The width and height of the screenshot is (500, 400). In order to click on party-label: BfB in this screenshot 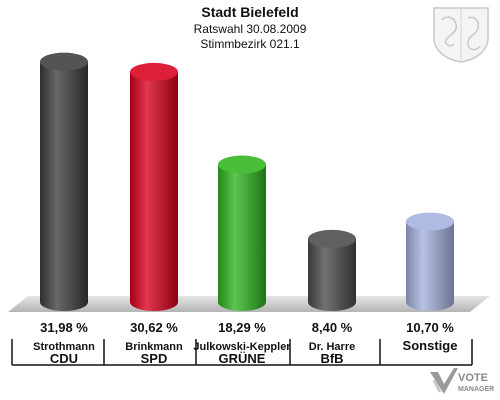, I will do `click(331, 358)`.